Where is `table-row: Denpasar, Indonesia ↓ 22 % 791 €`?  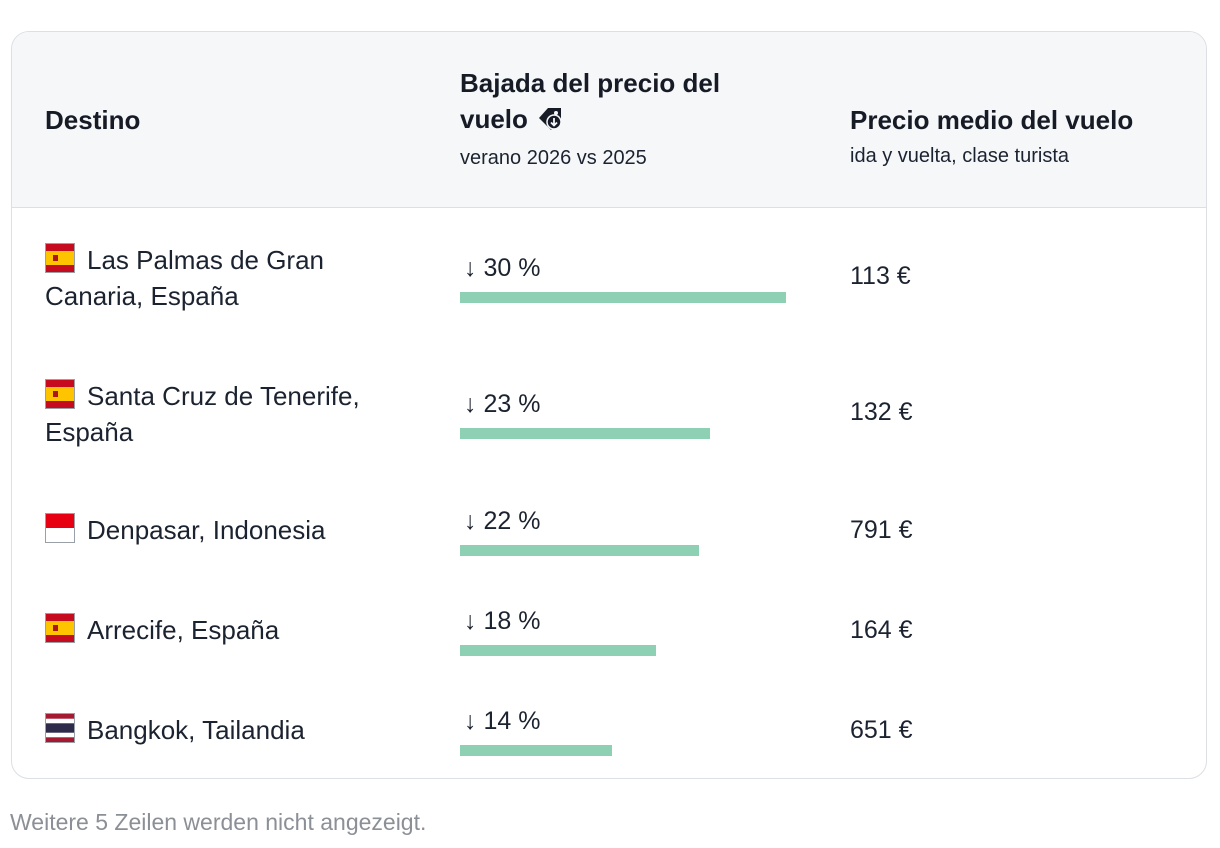 table-row: Denpasar, Indonesia ↓ 22 % 791 € is located at coordinates (609, 530).